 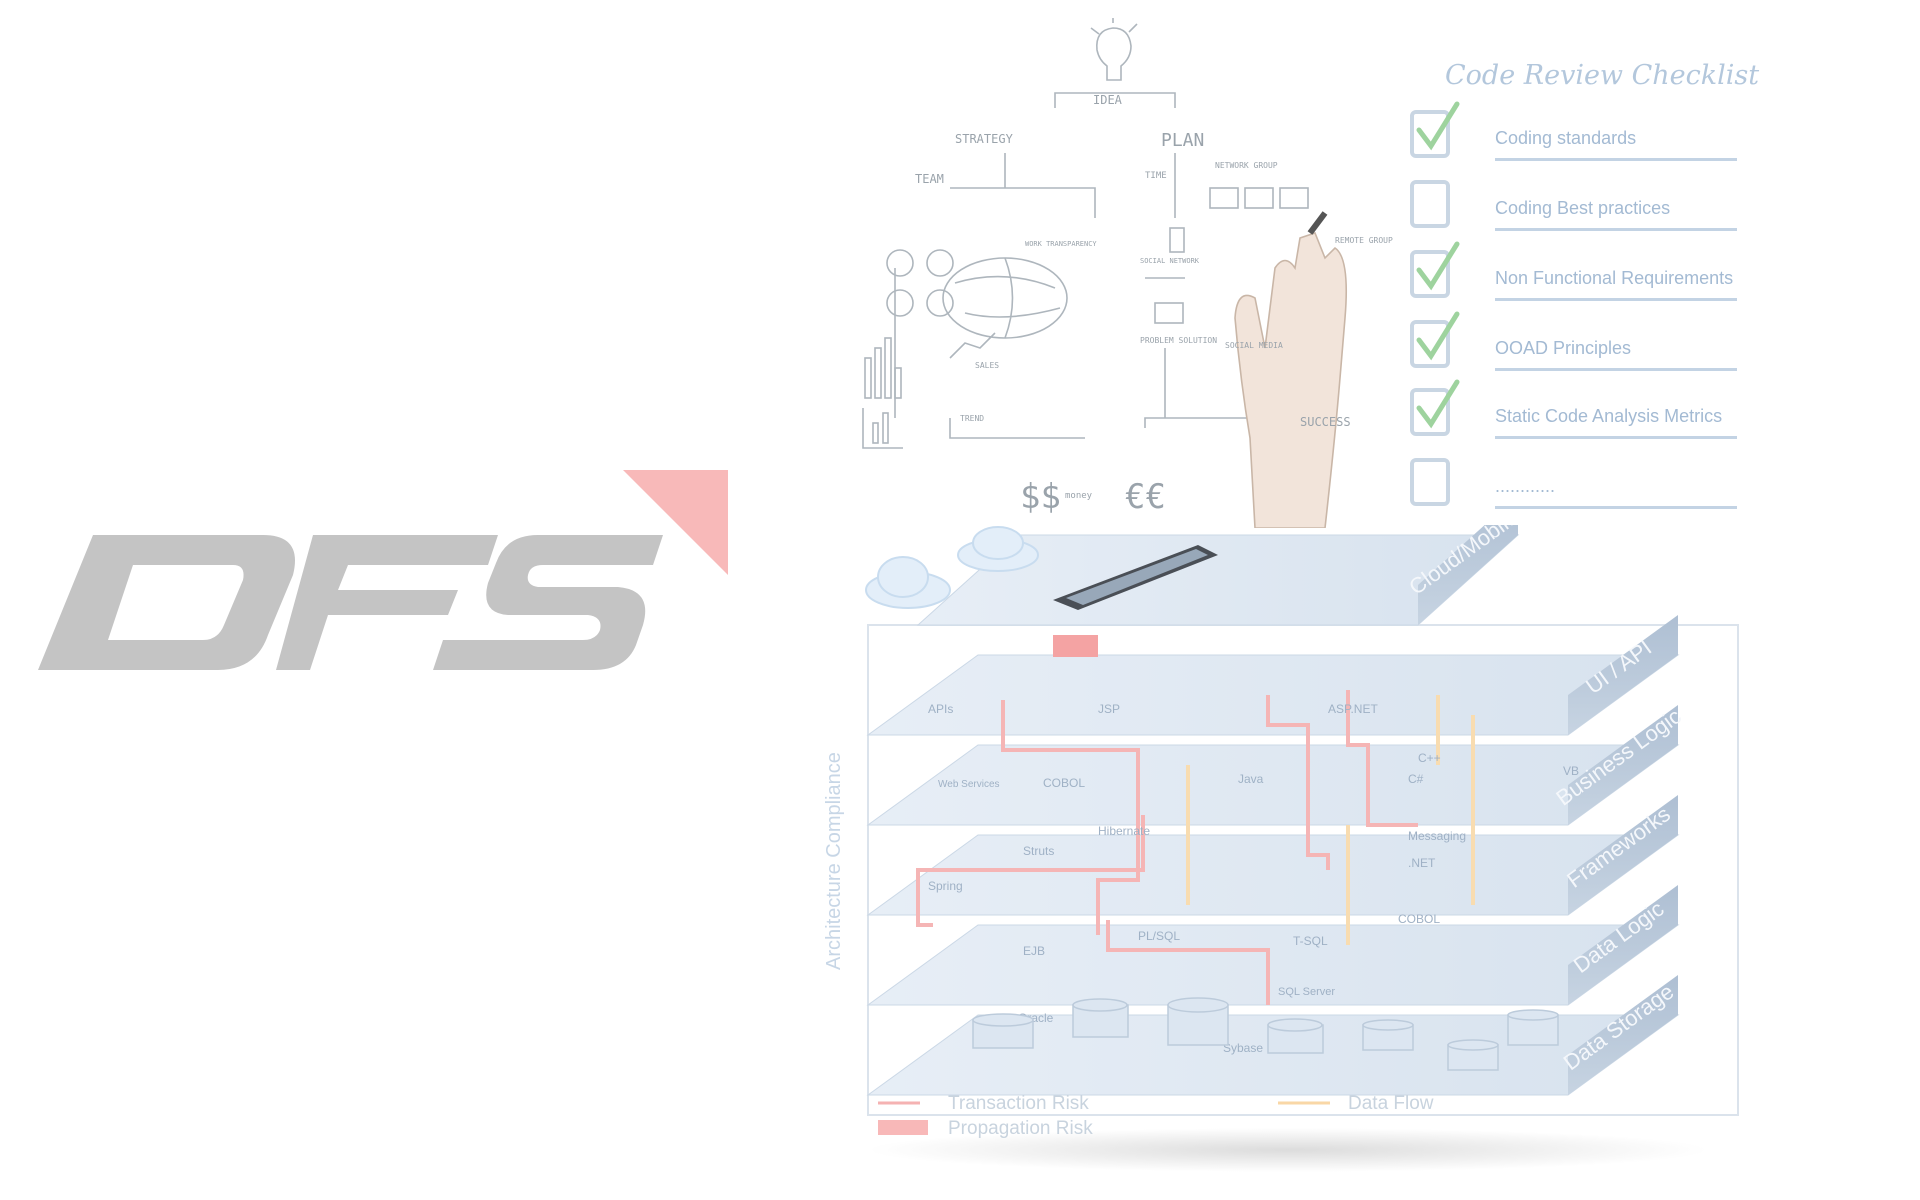 I want to click on logo-letter-s, so click(x=548, y=602).